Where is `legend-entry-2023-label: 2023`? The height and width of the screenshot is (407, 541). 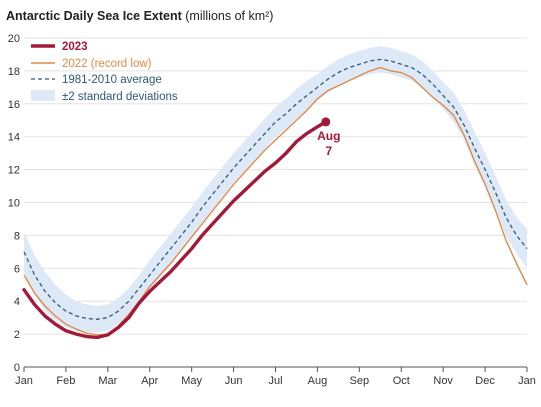
legend-entry-2023-label: 2023 is located at coordinates (75, 47).